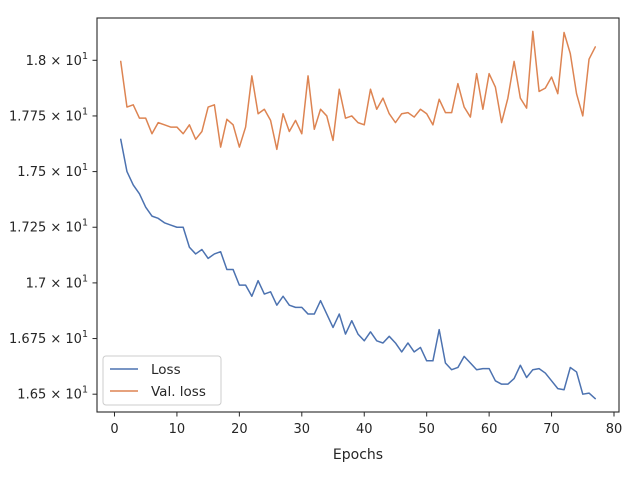  What do you see at coordinates (177, 429) in the screenshot?
I see `x-tick-label: 10` at bounding box center [177, 429].